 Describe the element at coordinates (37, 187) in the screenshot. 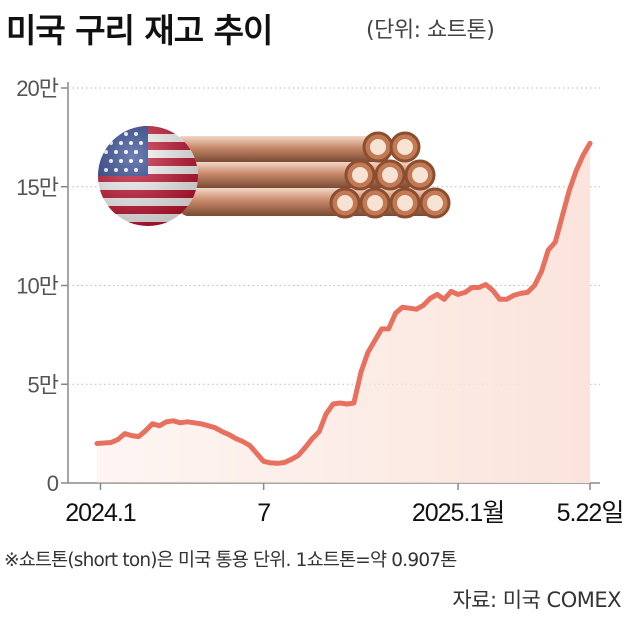

I see `y-tick-label: 15만` at that location.